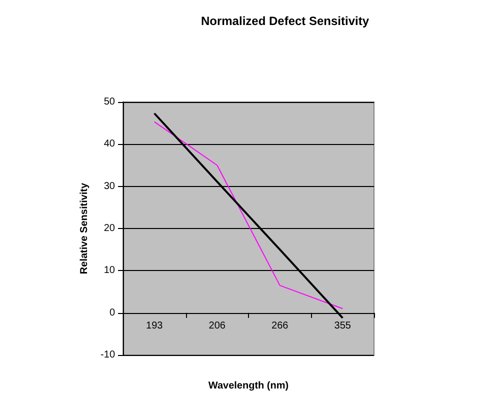 The height and width of the screenshot is (400, 477). I want to click on y-tick-label: 20, so click(110, 228).